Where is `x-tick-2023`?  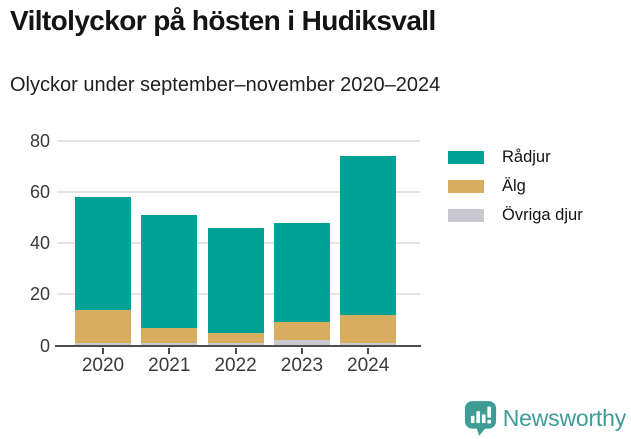
x-tick-2023 is located at coordinates (301, 350).